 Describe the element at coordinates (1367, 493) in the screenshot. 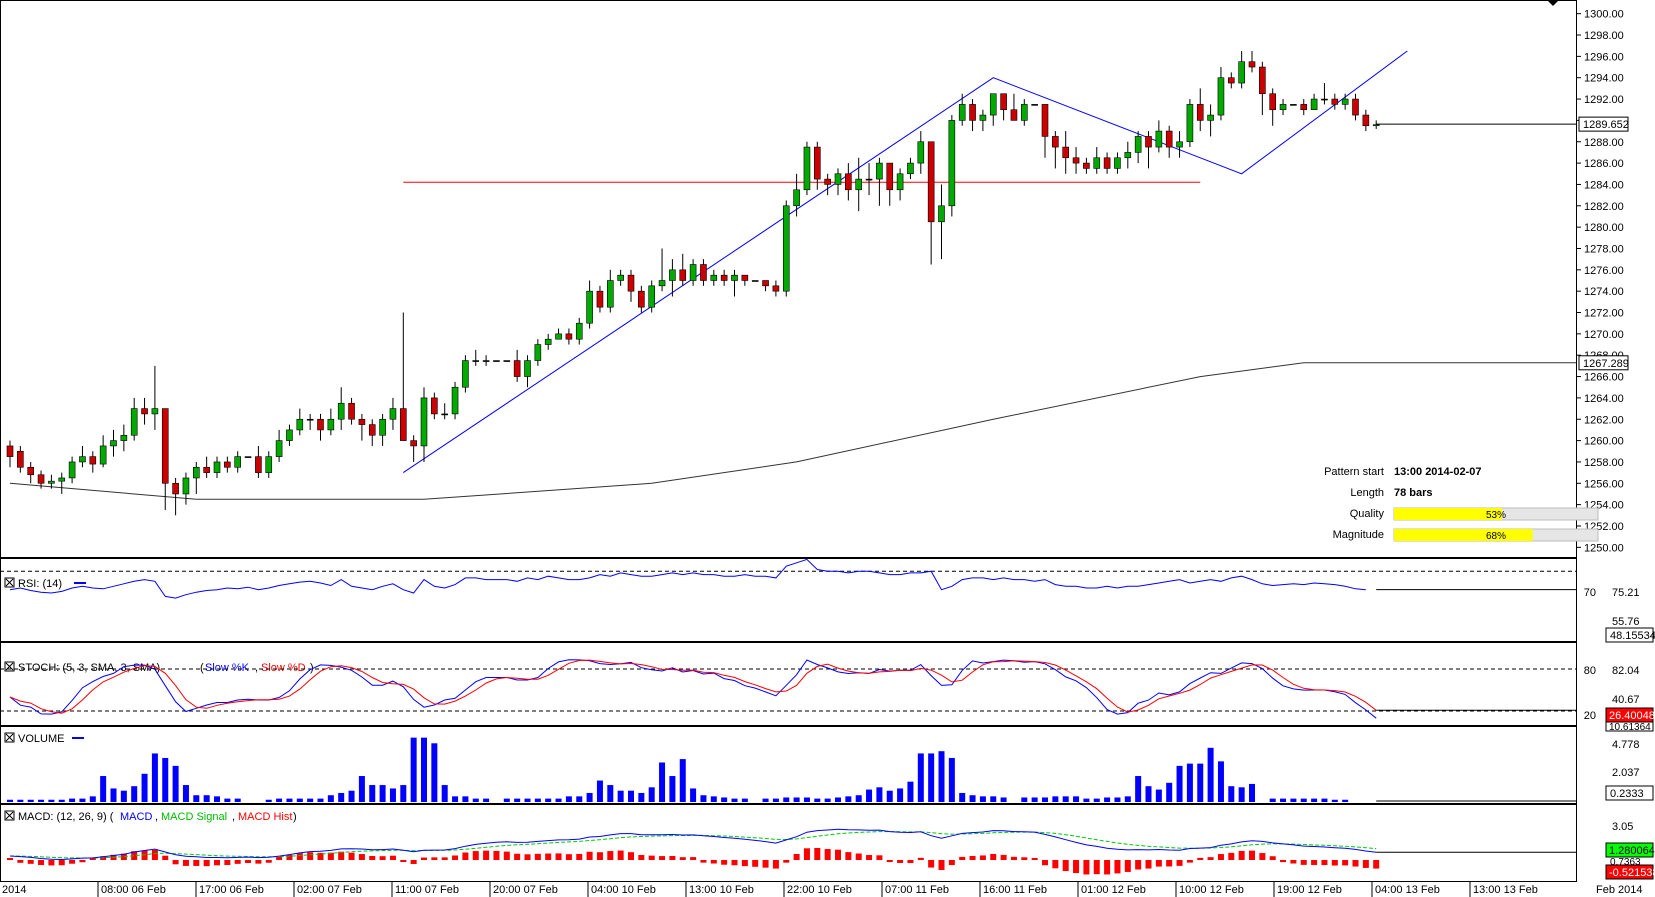

I see `length-label: Length` at that location.